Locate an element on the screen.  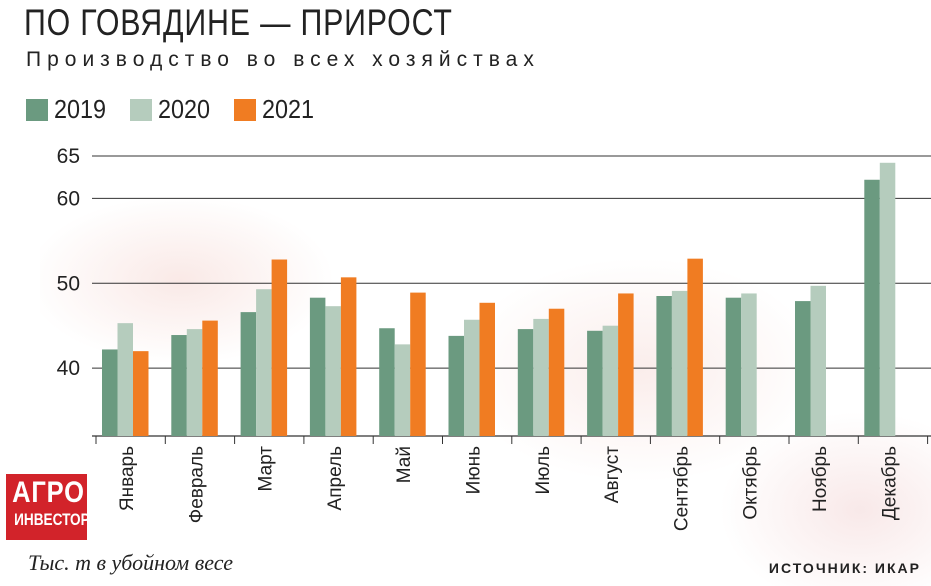
legend: 2019 2020 2021 is located at coordinates (182, 109).